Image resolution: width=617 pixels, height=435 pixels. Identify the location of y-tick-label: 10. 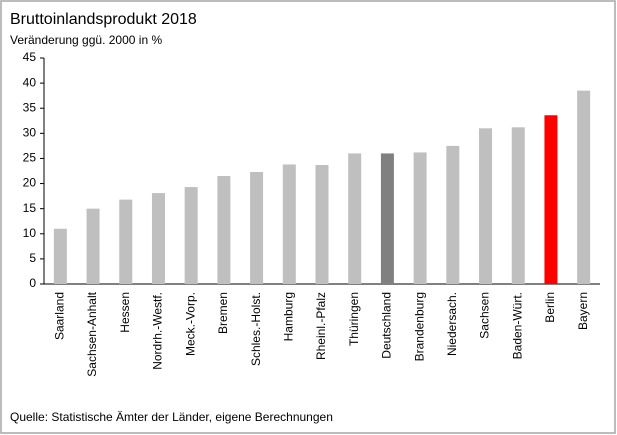
(30, 233).